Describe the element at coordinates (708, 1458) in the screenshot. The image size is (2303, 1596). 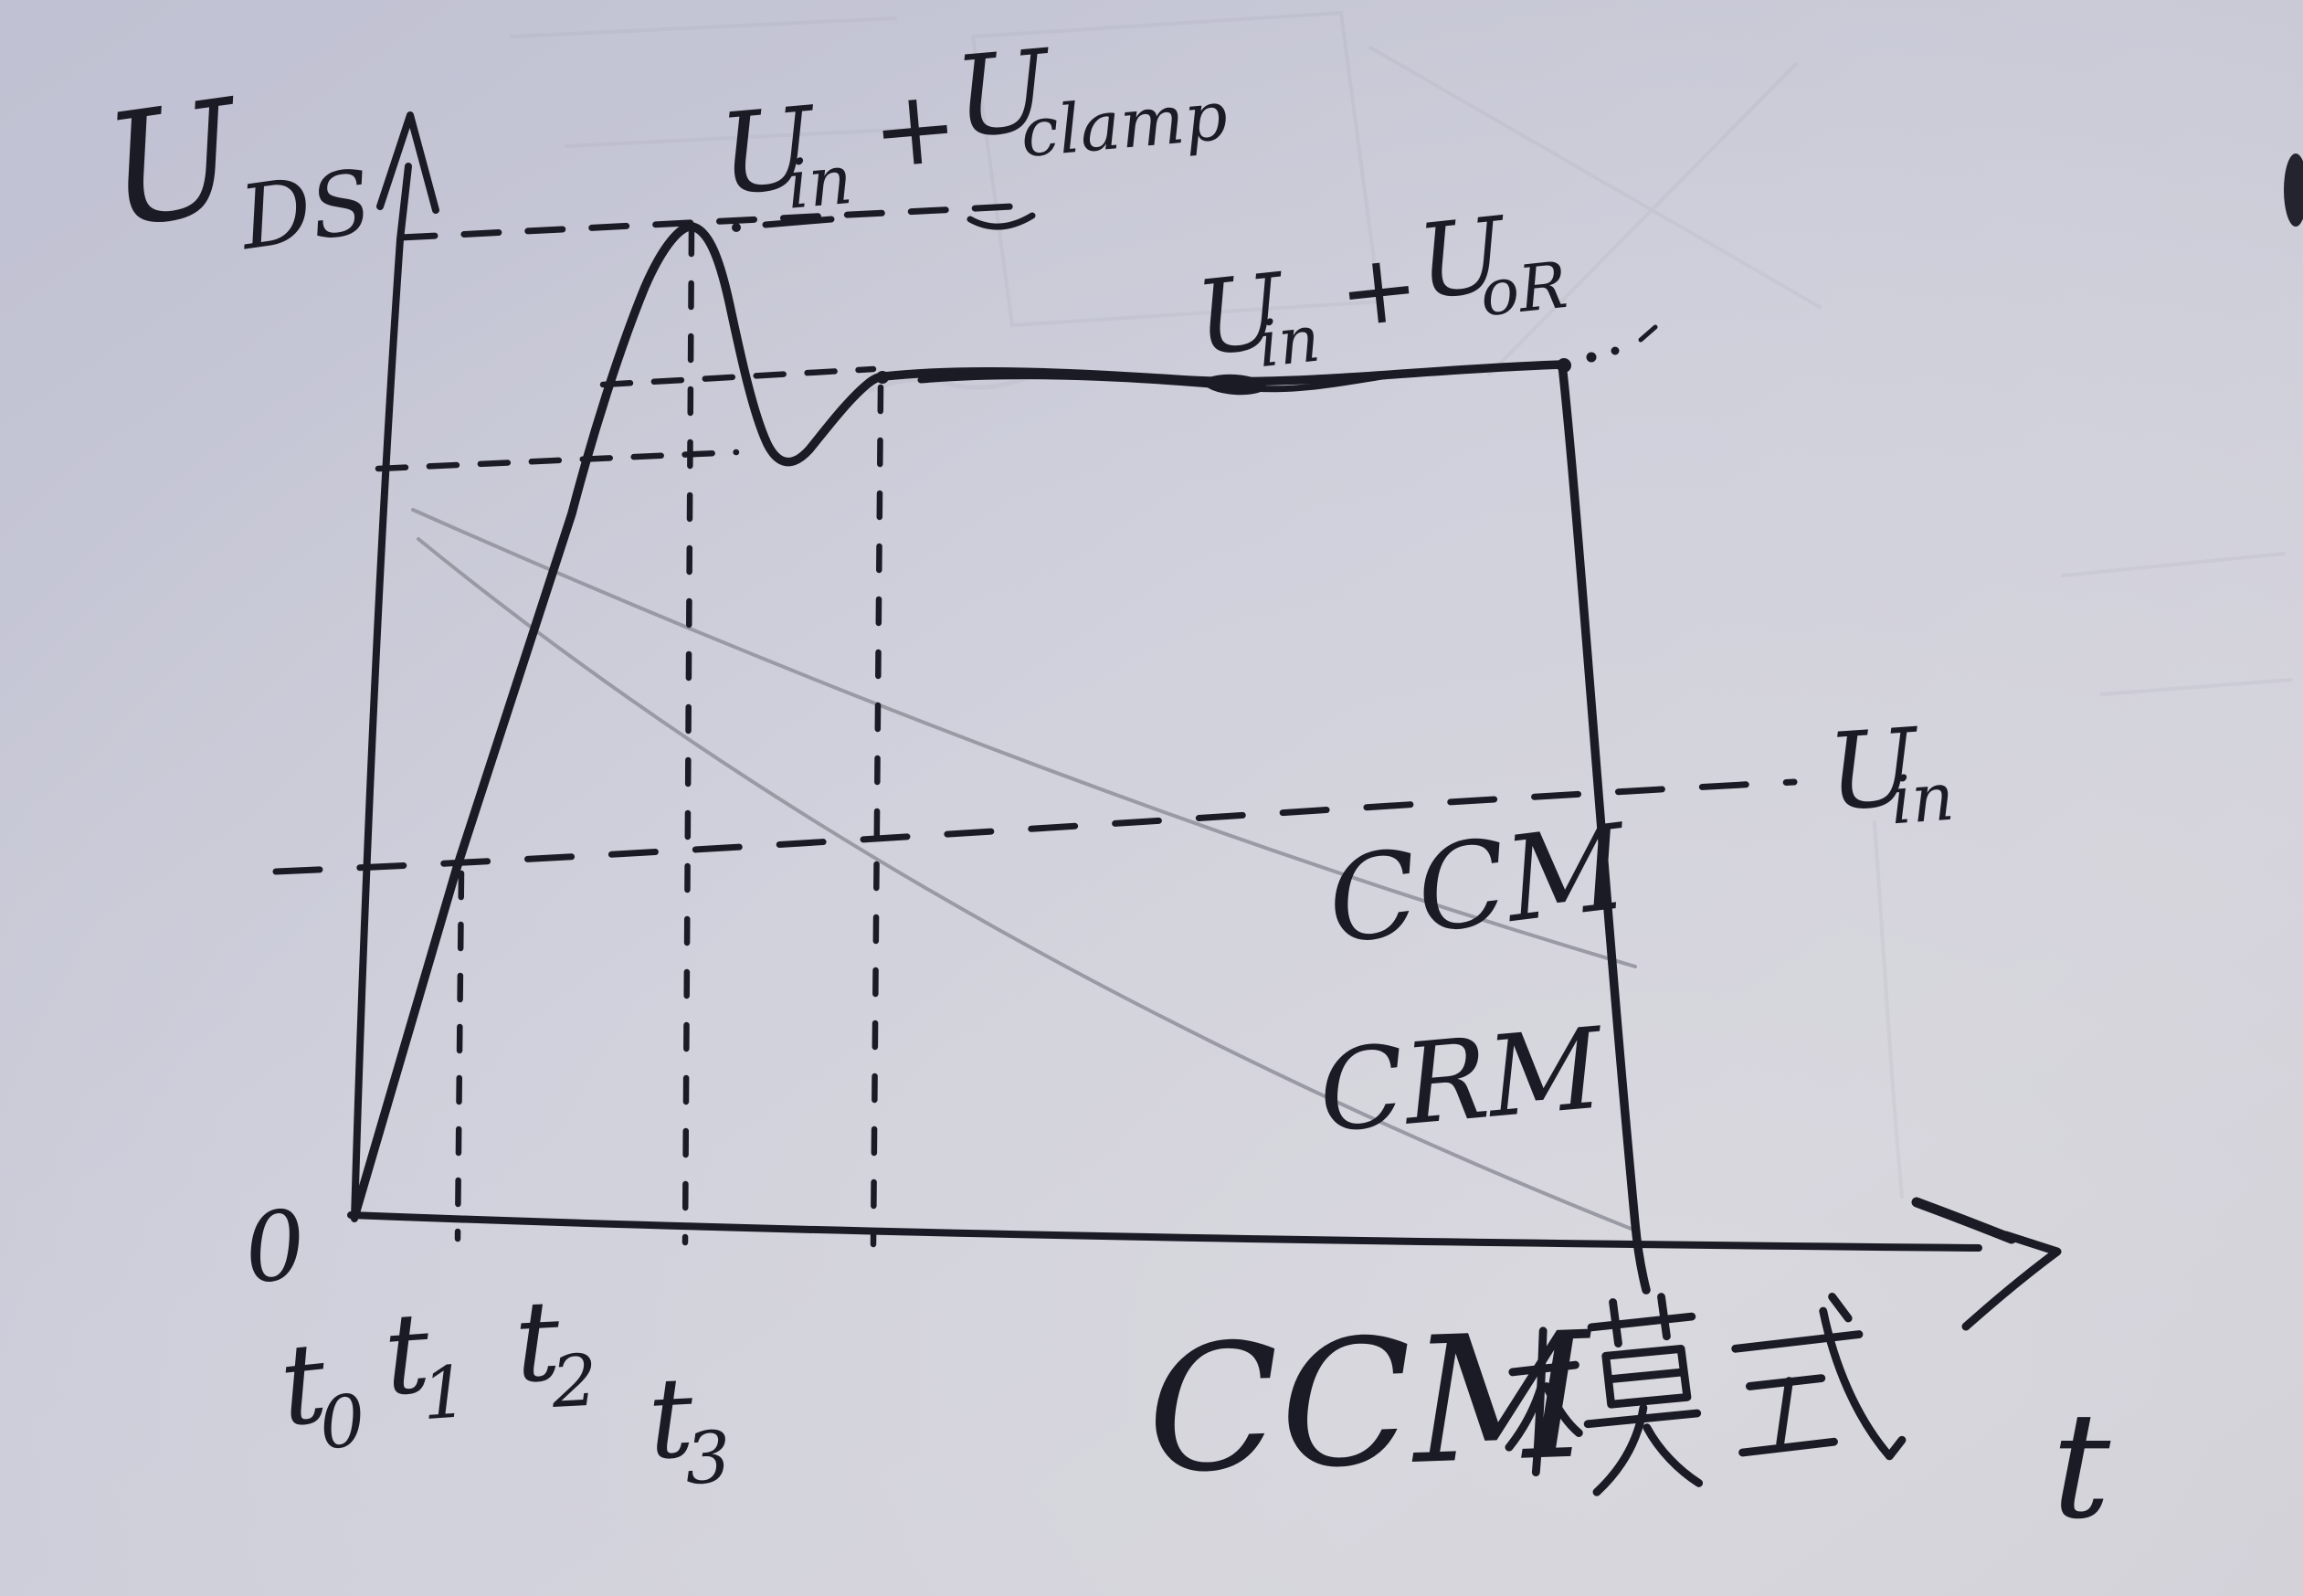
I see `t3-sub: 3` at that location.